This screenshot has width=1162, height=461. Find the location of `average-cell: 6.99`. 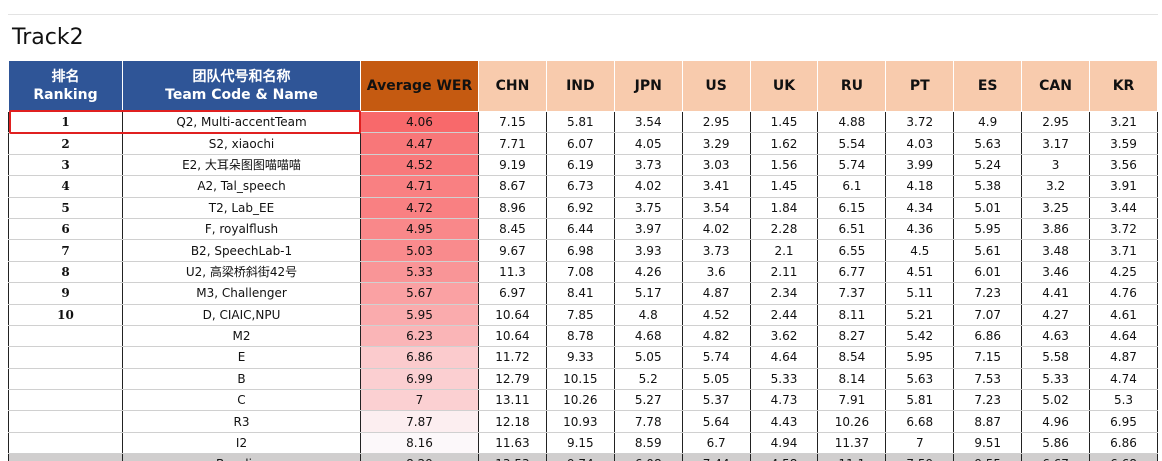

average-cell: 6.99 is located at coordinates (419, 379).